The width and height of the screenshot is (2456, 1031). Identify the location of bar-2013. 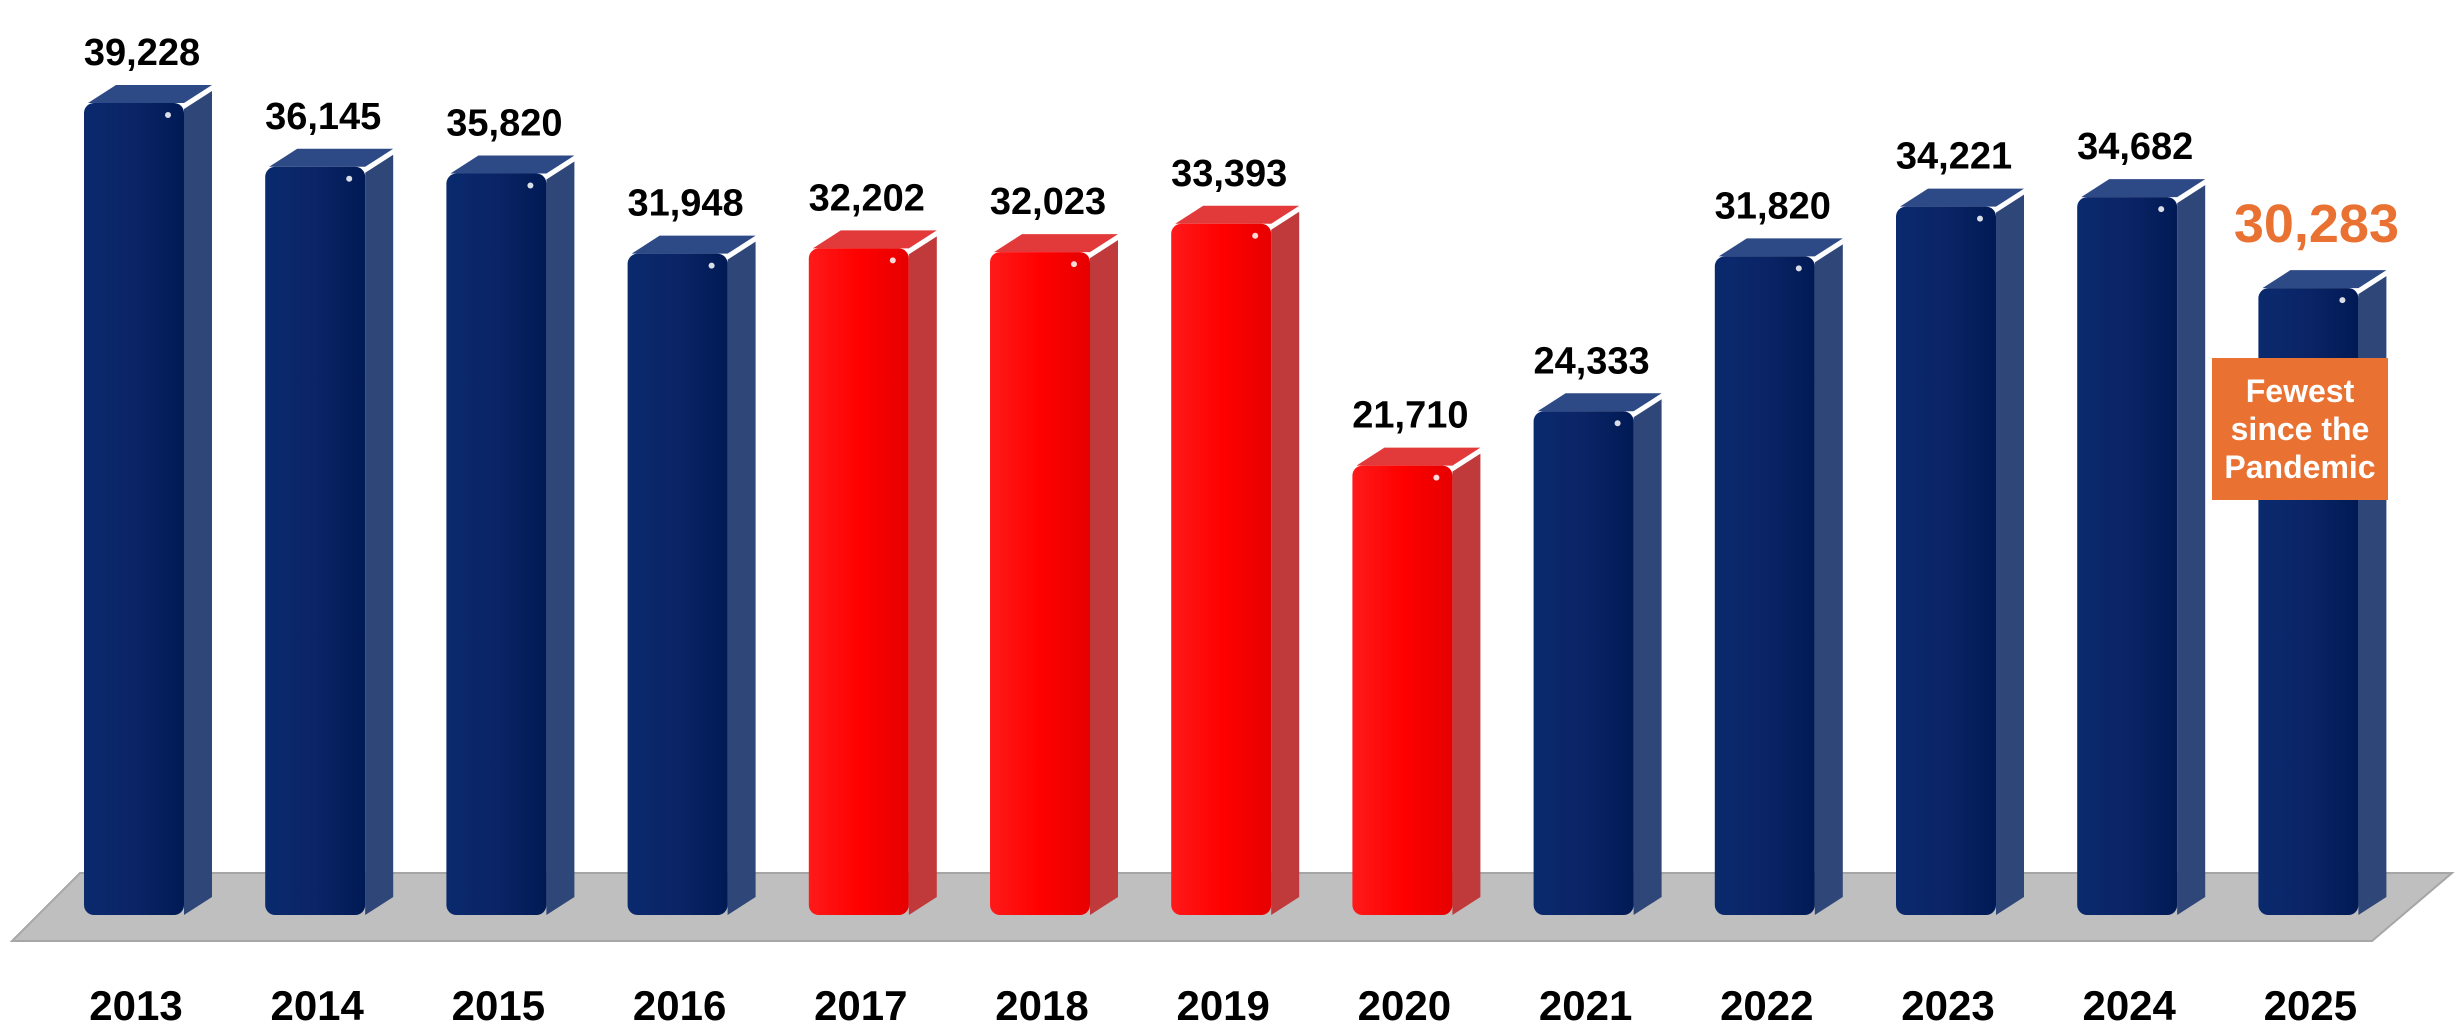
(148, 499).